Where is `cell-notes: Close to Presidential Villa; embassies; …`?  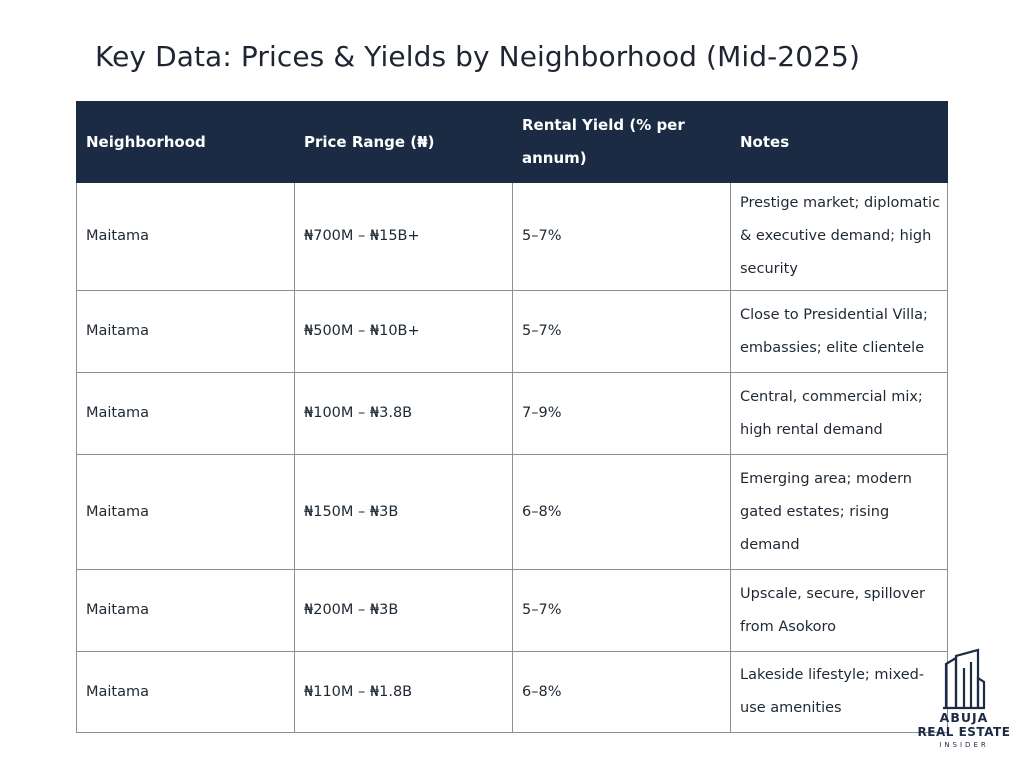 cell-notes: Close to Presidential Villa; embassies; … is located at coordinates (839, 331).